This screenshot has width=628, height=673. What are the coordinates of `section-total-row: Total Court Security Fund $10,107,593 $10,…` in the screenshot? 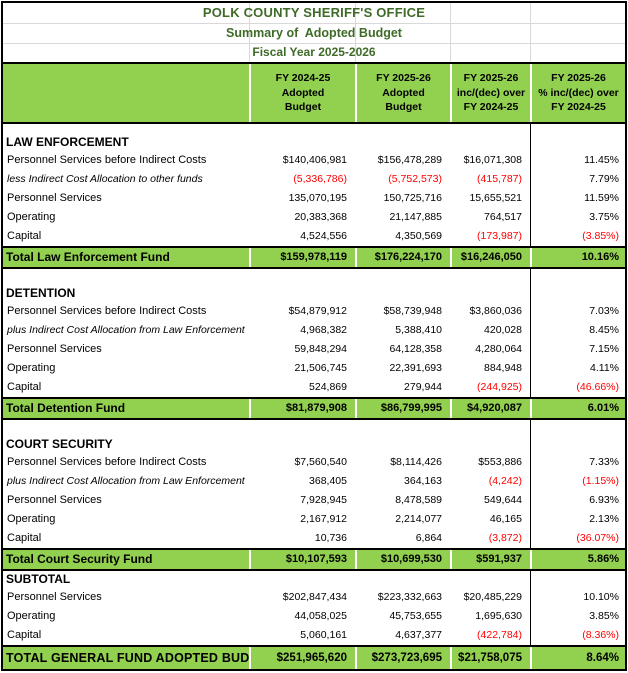 It's located at (314, 559).